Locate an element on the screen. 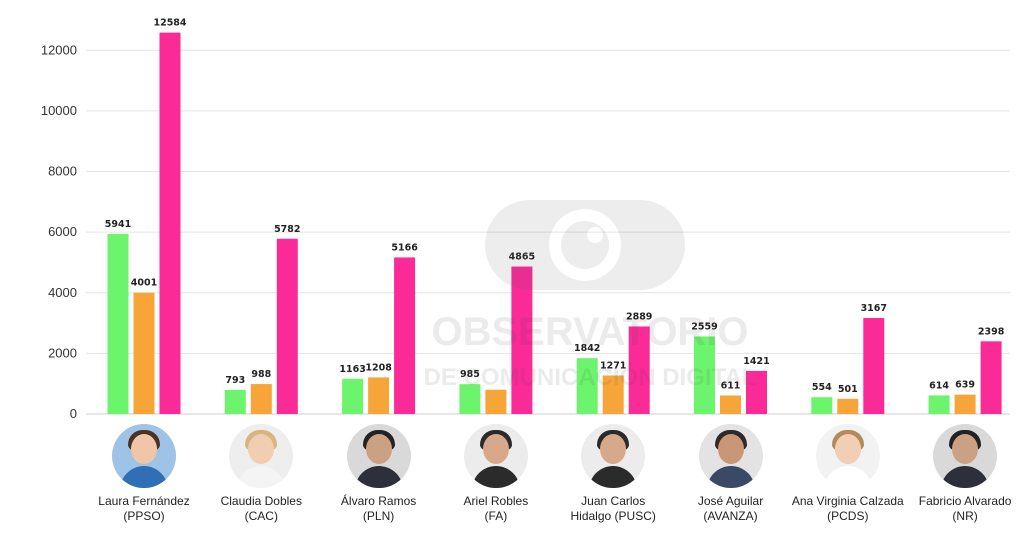  bar-value-label: 985 is located at coordinates (470, 374).